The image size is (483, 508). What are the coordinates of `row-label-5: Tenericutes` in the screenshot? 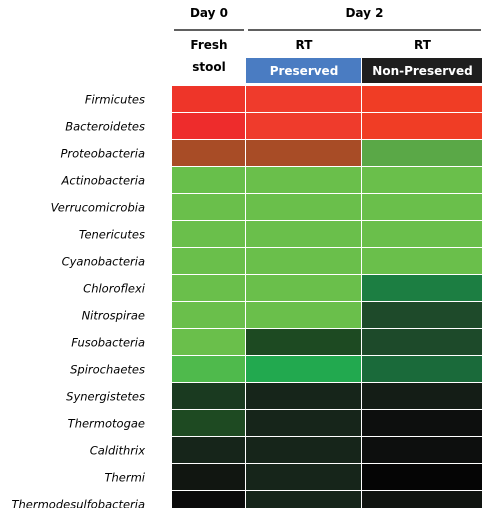 It's located at (112, 235).